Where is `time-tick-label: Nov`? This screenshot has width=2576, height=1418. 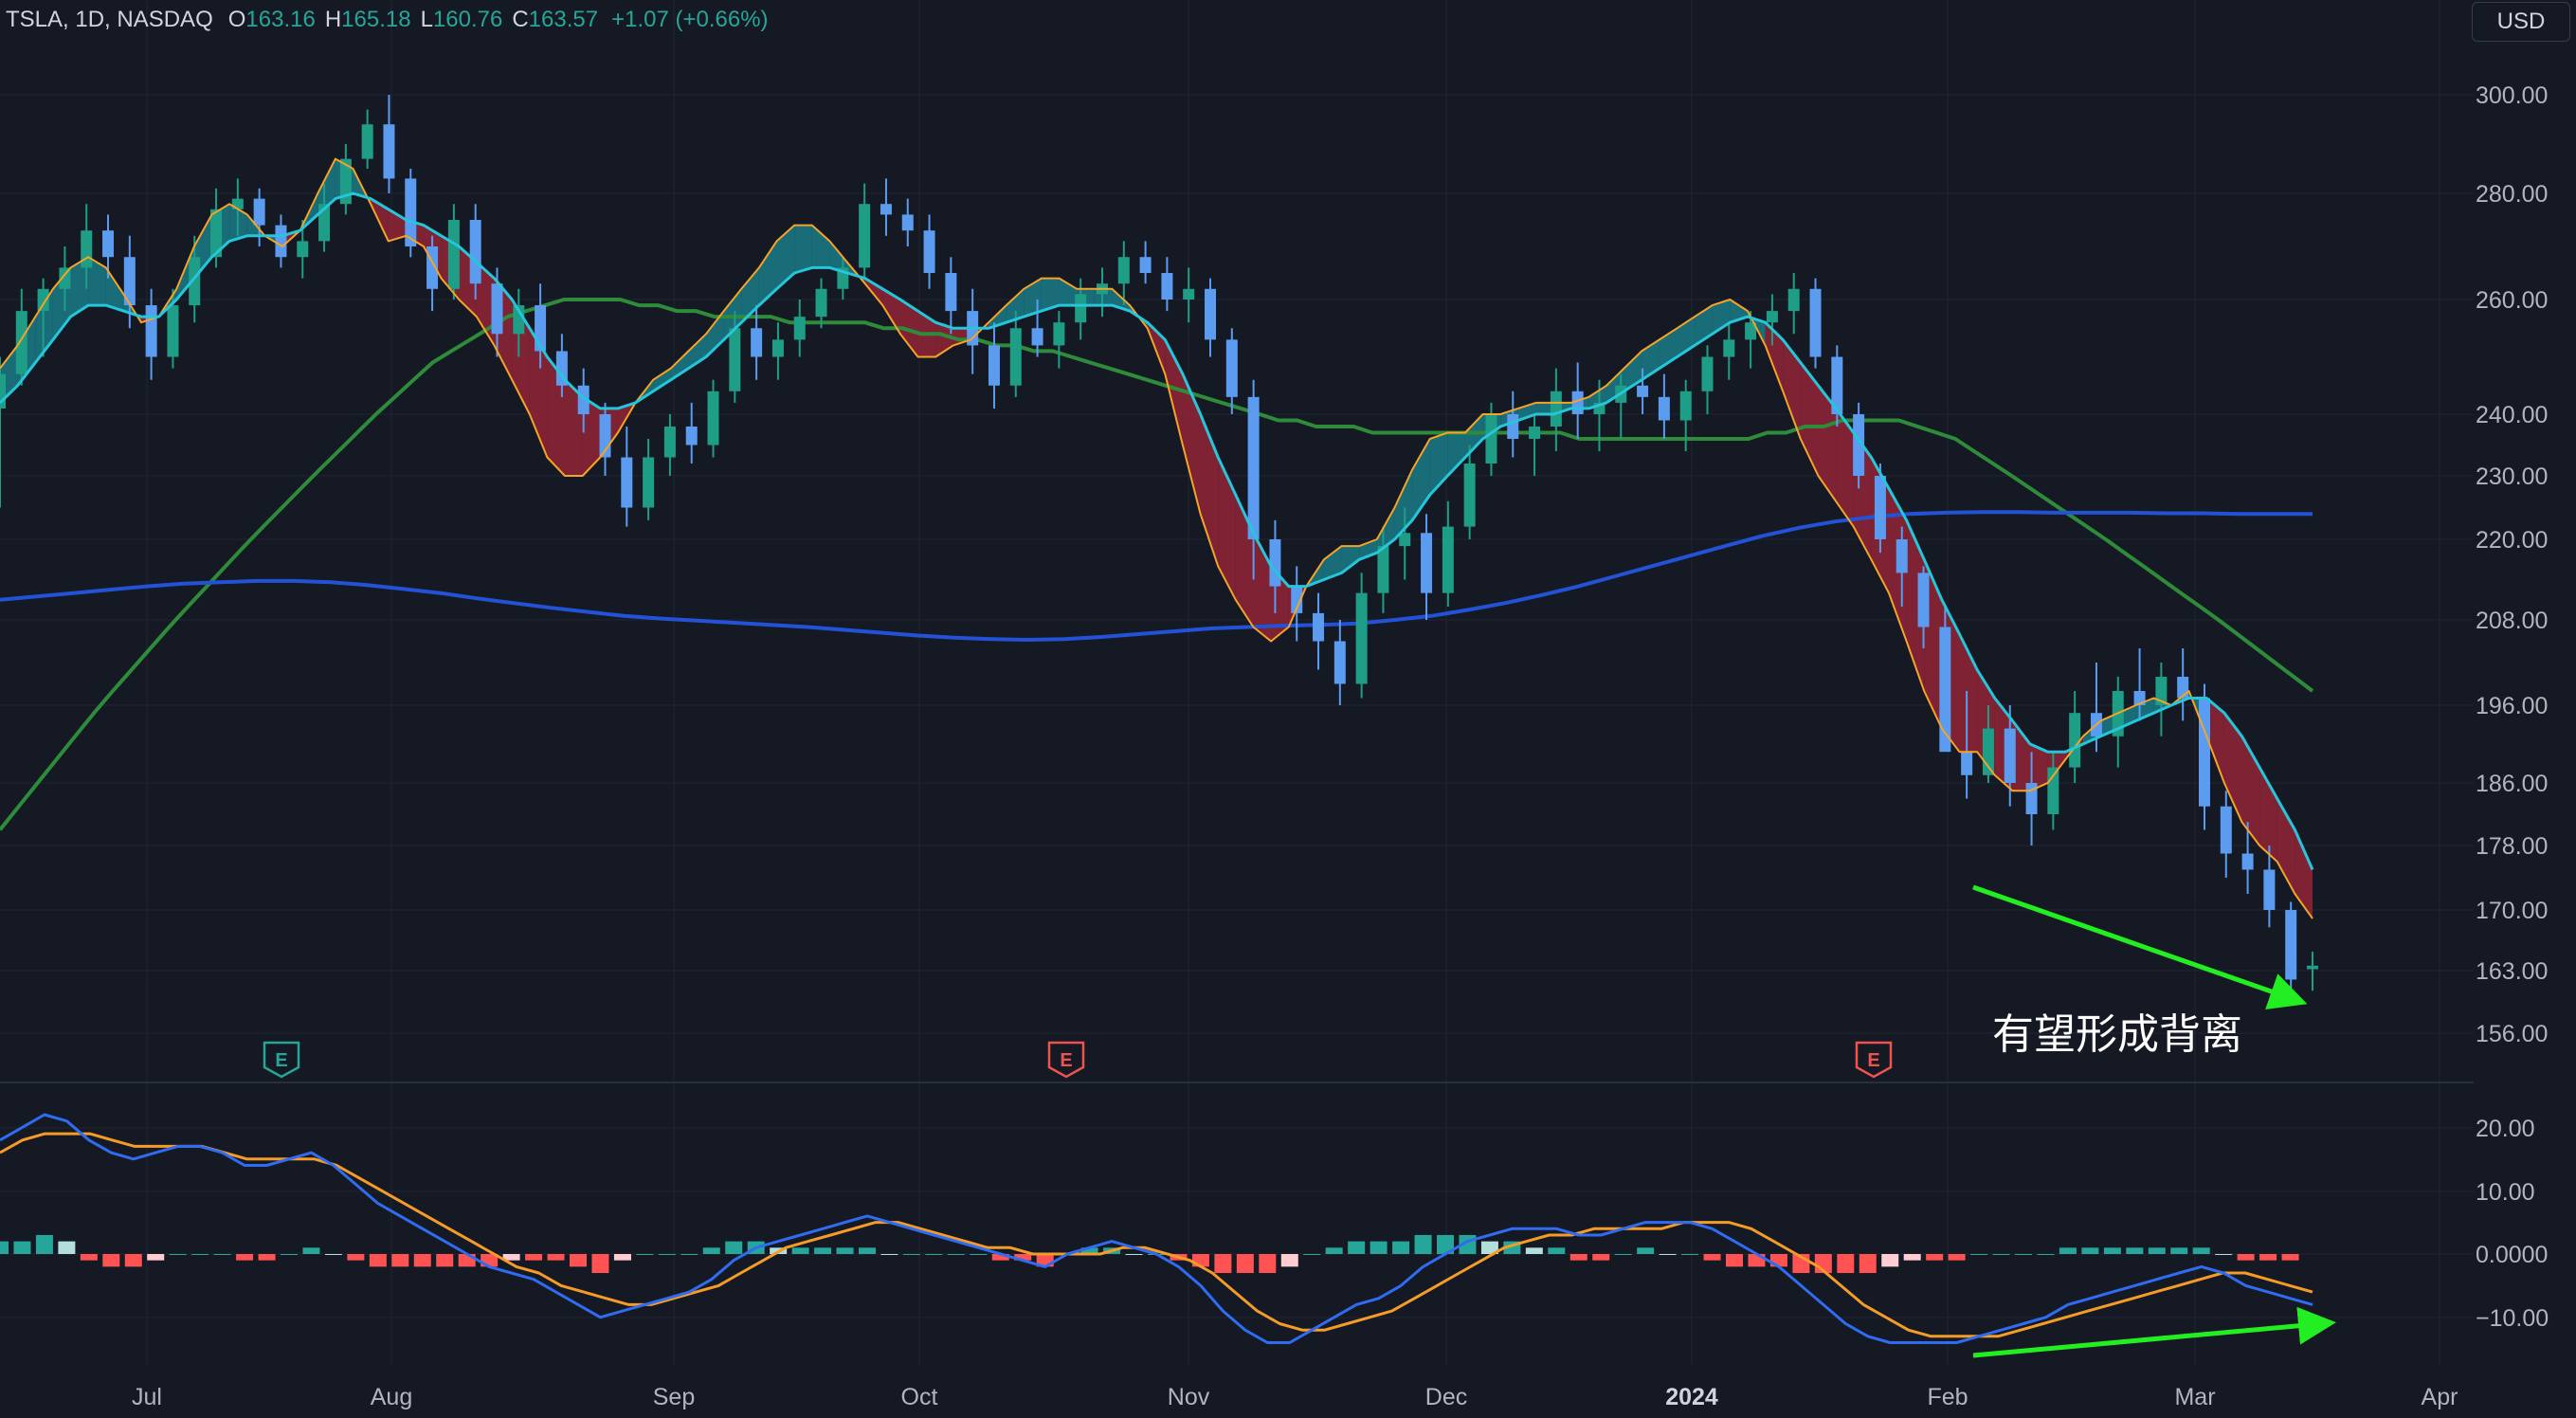
time-tick-label: Nov is located at coordinates (1189, 1397).